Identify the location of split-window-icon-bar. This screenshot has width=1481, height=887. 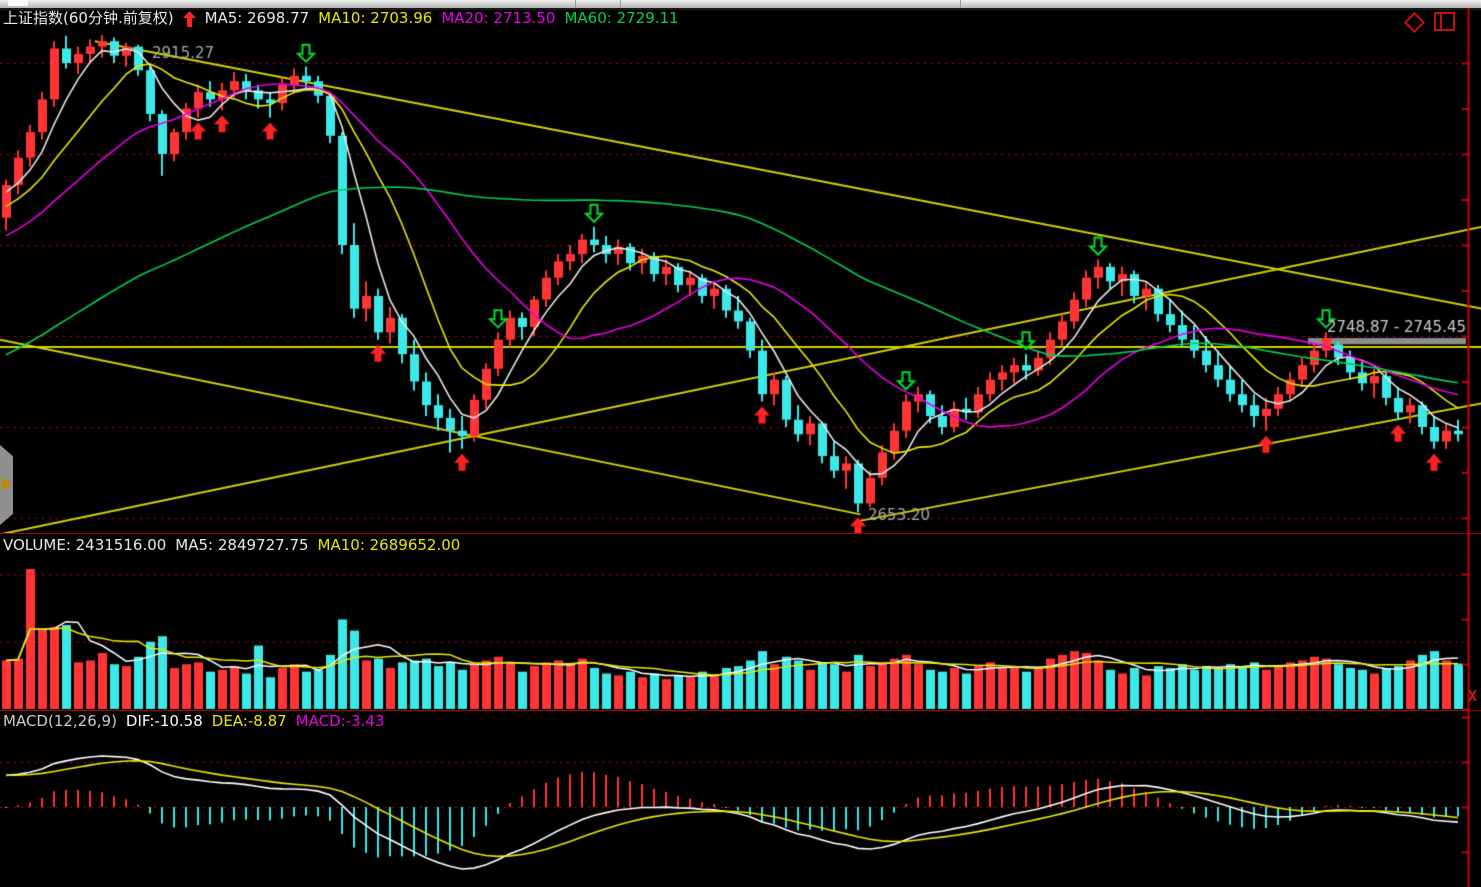
(1441, 21).